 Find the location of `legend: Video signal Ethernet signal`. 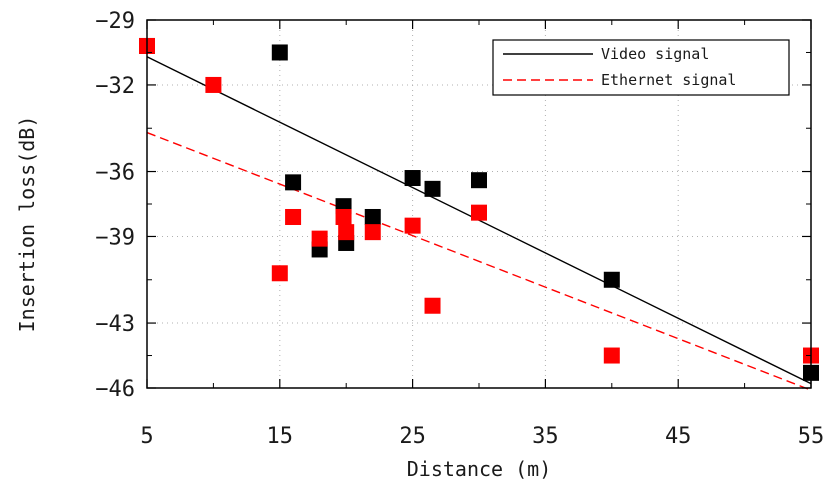

legend: Video signal Ethernet signal is located at coordinates (641, 67).